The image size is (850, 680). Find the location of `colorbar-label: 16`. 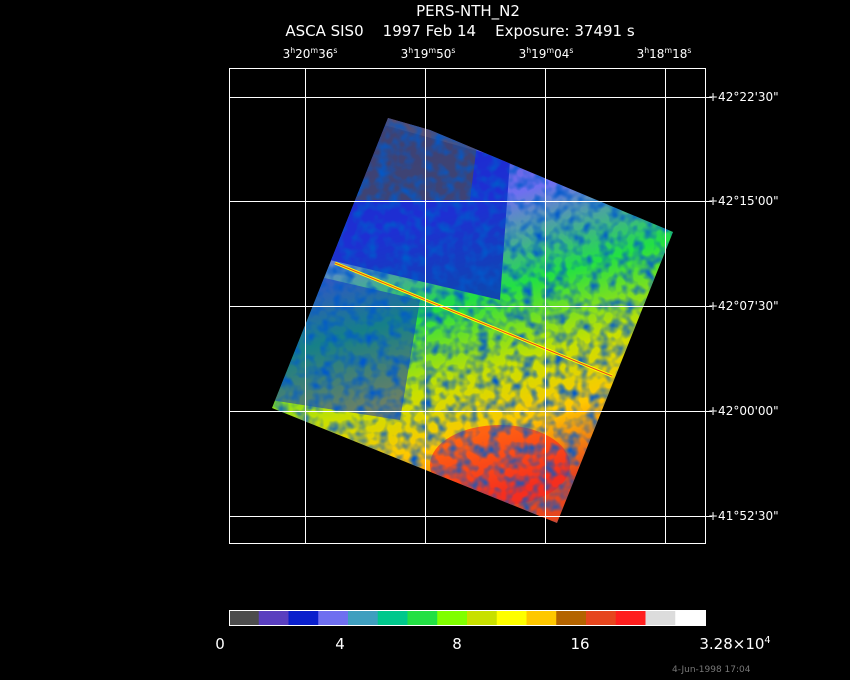

colorbar-label: 16 is located at coordinates (579, 644).